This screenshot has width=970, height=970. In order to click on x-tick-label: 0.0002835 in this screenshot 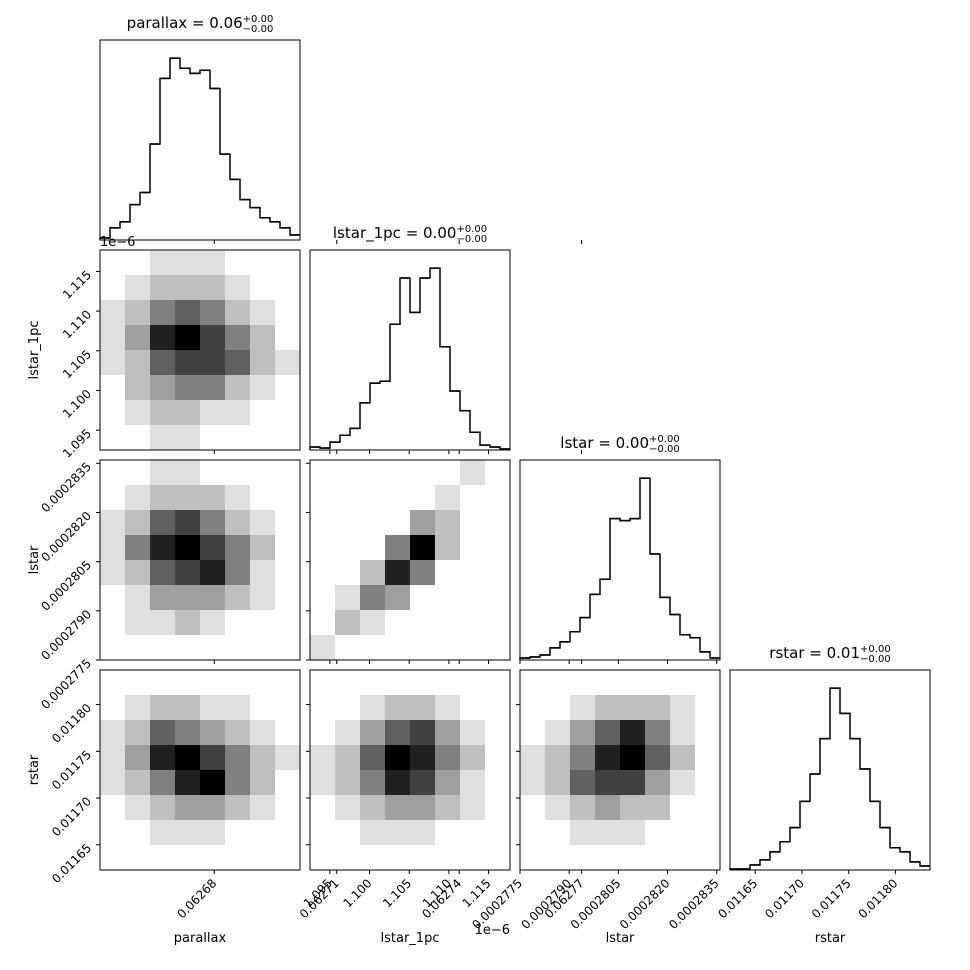, I will do `click(694, 904)`.